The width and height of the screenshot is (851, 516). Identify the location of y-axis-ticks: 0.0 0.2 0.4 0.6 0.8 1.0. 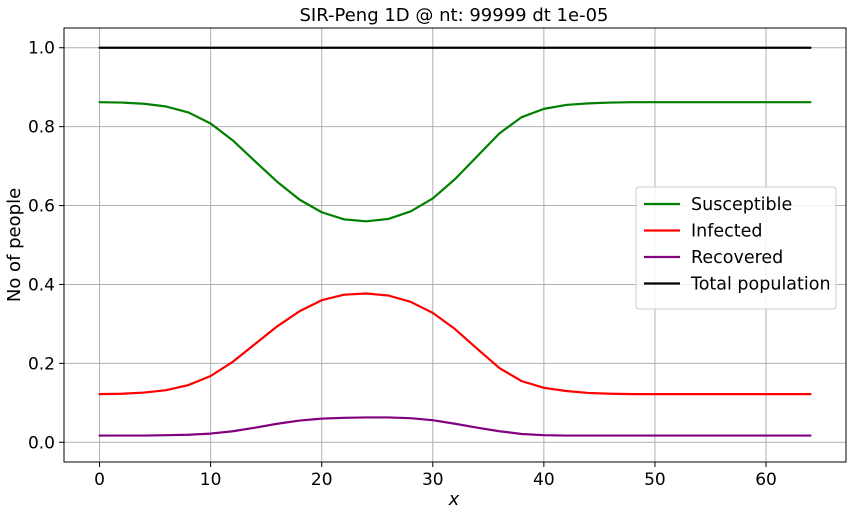
(46, 246).